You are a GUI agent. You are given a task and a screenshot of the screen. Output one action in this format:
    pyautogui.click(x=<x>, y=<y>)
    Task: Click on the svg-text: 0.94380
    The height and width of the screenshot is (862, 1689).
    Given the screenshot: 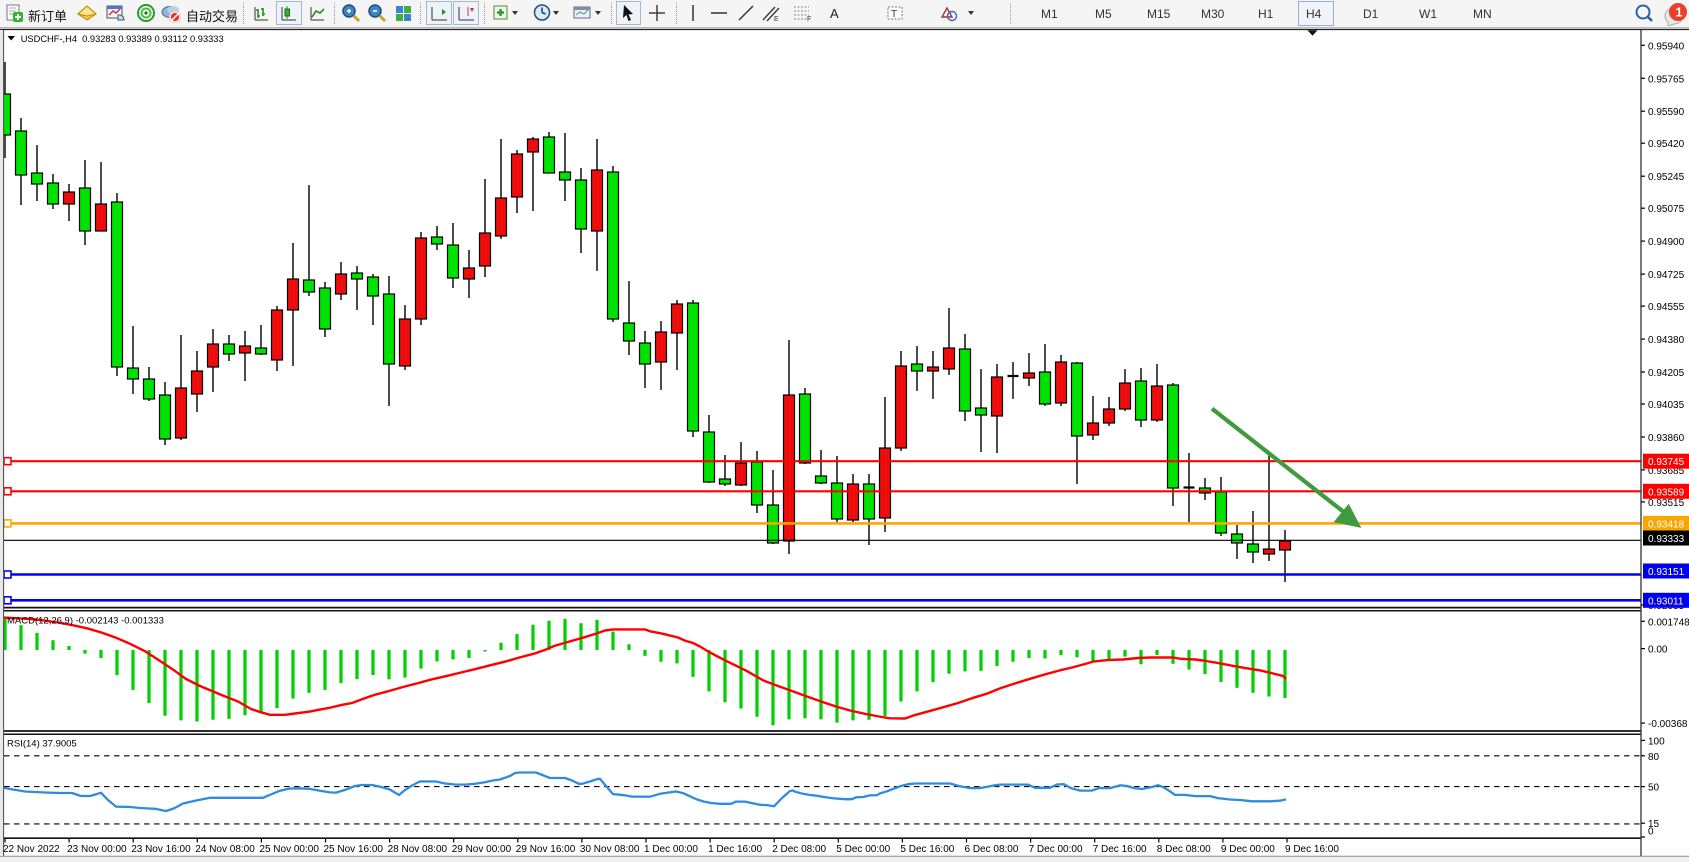 What is the action you would take?
    pyautogui.click(x=1666, y=340)
    